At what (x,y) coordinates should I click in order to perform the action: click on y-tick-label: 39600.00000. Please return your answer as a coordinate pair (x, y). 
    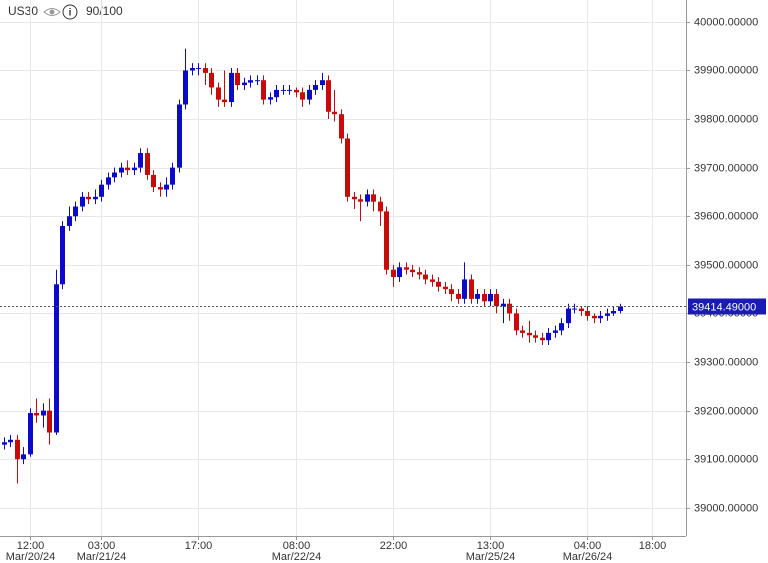
    Looking at the image, I should click on (726, 216).